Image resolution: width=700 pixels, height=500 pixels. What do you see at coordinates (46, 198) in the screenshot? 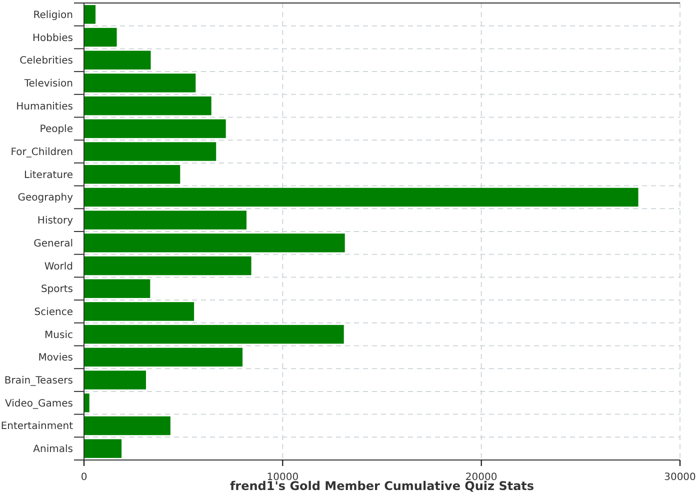
I see `y-tick-label: Geography` at bounding box center [46, 198].